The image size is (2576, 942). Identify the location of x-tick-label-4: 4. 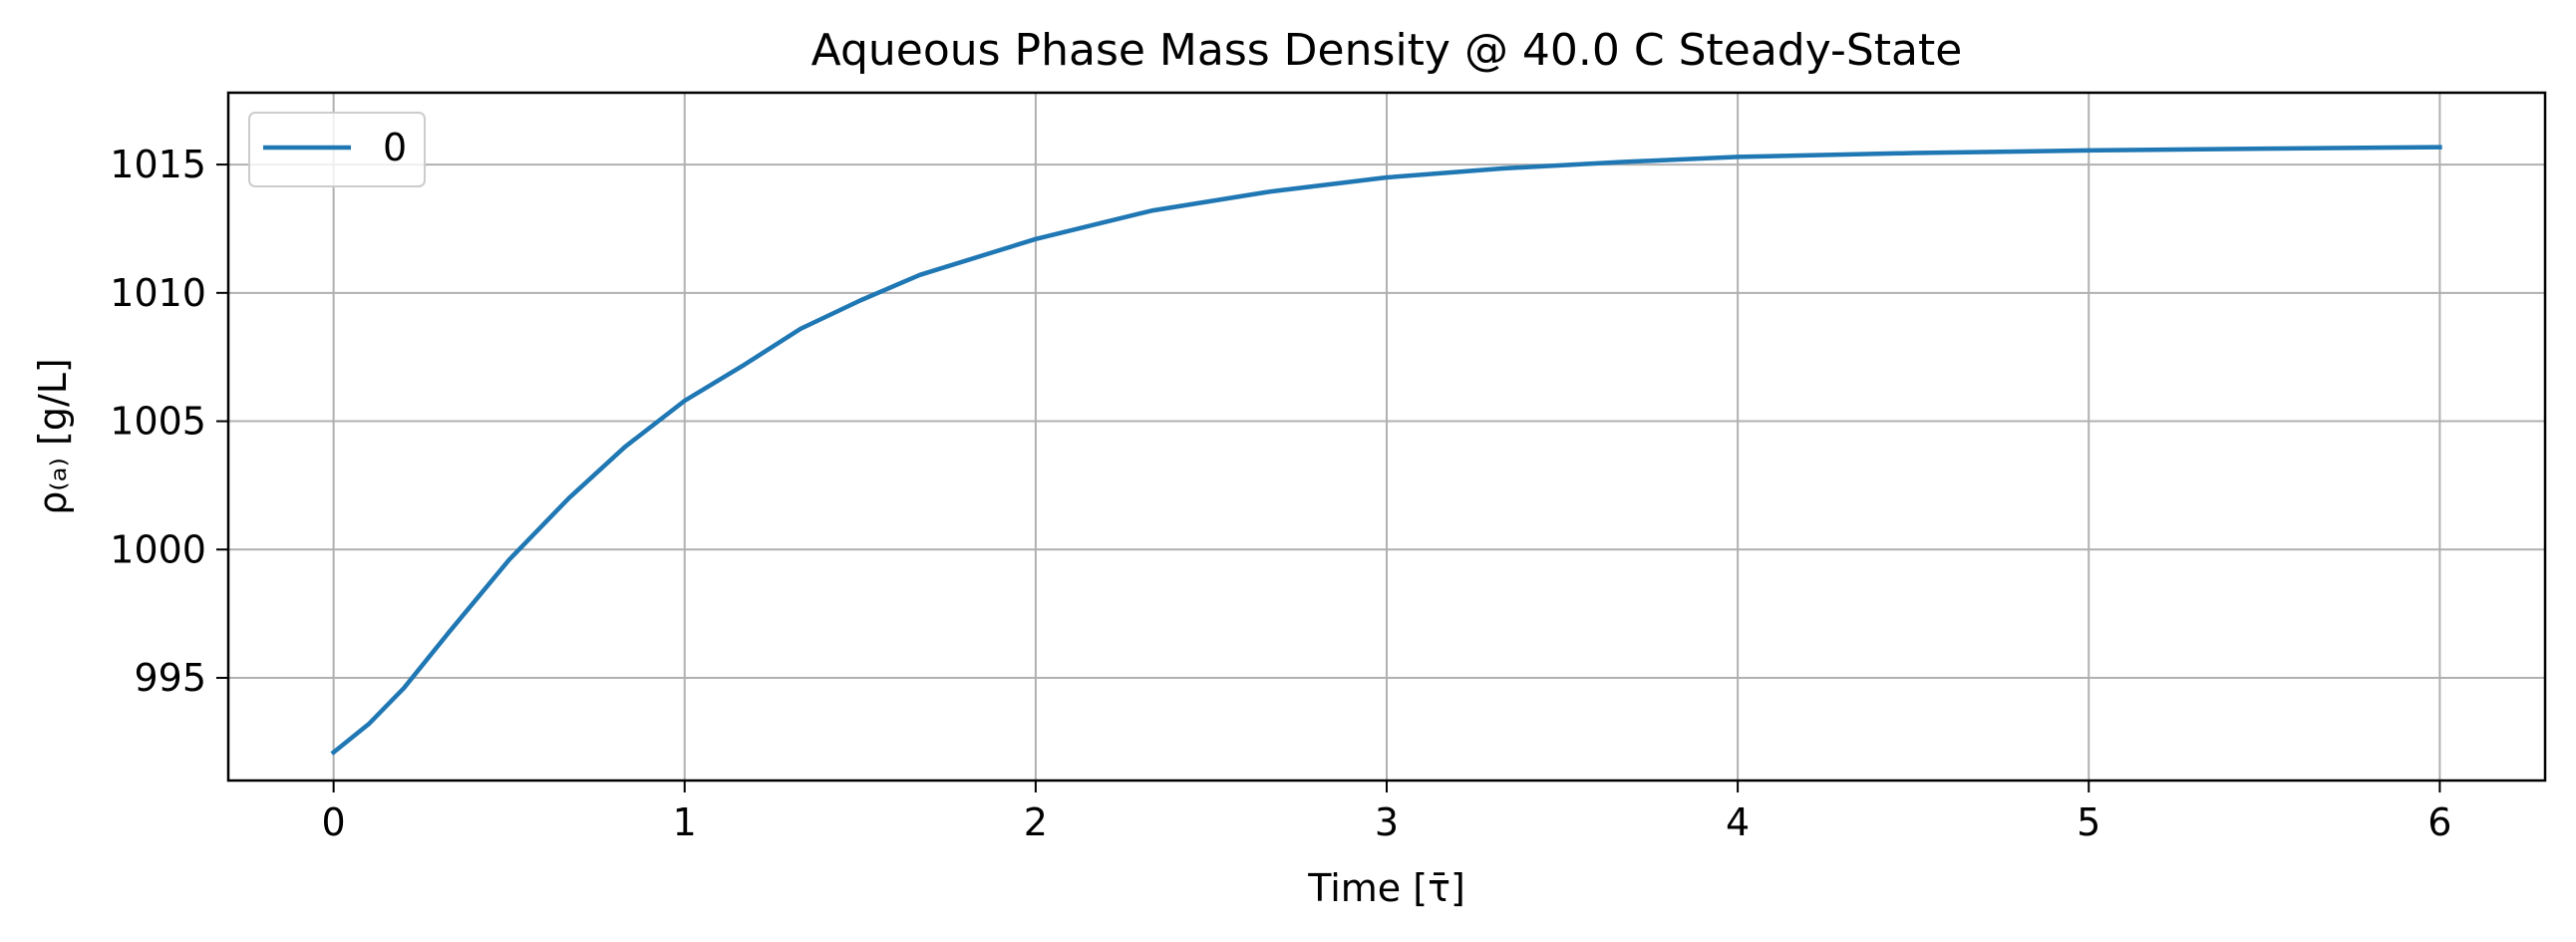
(1738, 822).